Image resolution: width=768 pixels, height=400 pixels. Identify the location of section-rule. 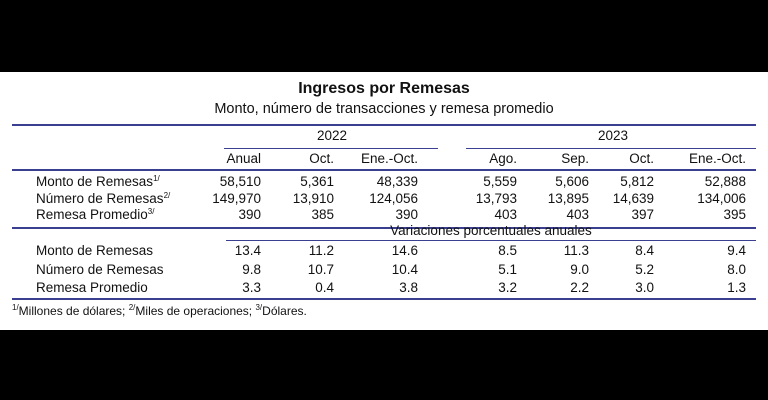
(384, 228).